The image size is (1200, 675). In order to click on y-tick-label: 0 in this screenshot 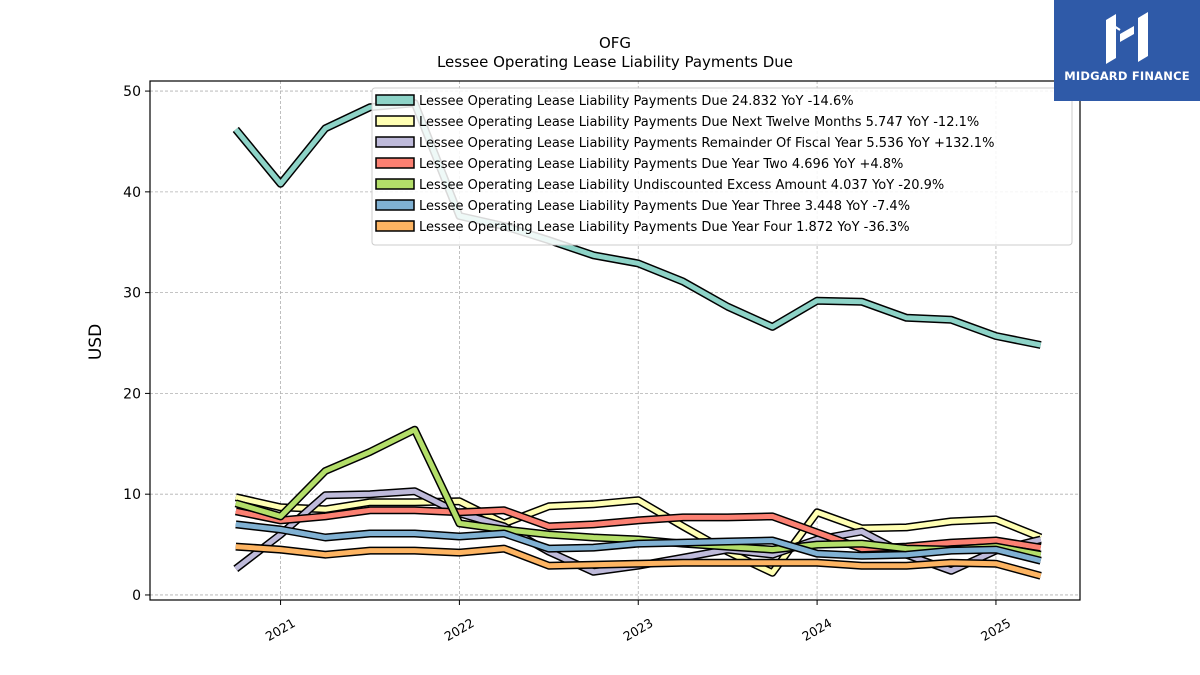, I will do `click(136, 596)`.